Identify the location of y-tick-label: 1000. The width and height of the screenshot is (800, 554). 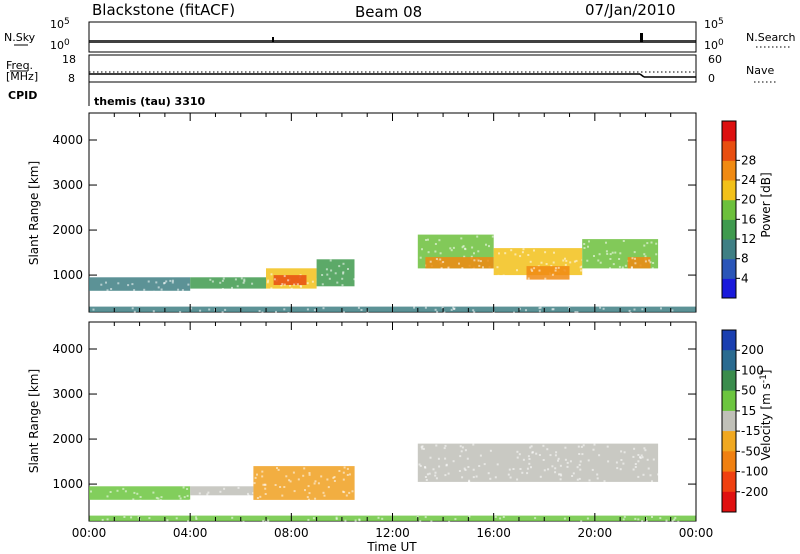
(67, 484).